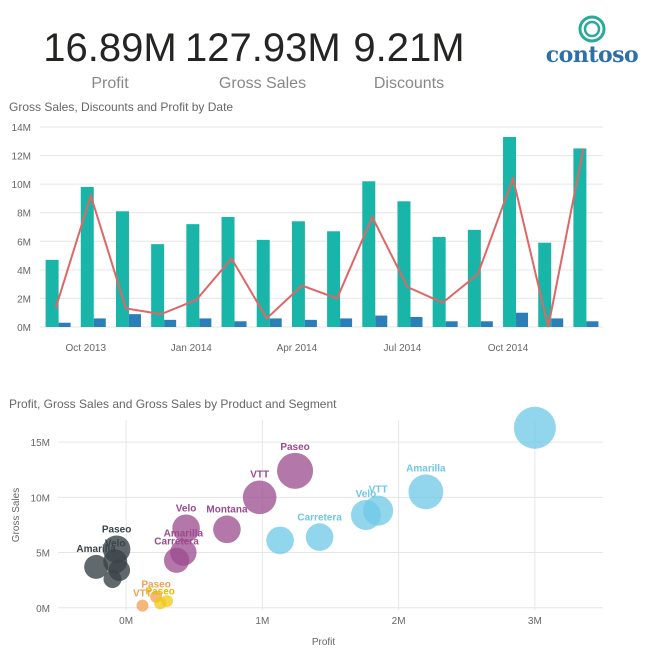 This screenshot has height=662, width=649. I want to click on scatter-x-tick-label: 3M, so click(535, 621).